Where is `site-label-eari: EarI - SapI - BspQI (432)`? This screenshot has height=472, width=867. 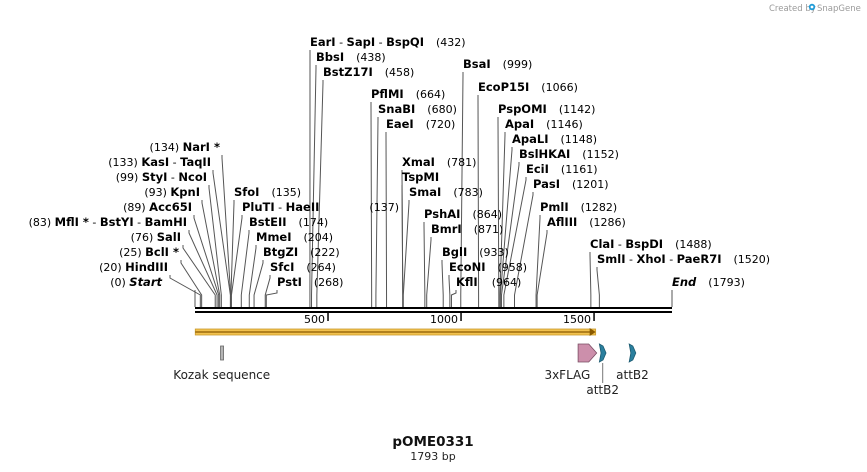 site-label-eari: EarI - SapI - BspQI (432) is located at coordinates (388, 42).